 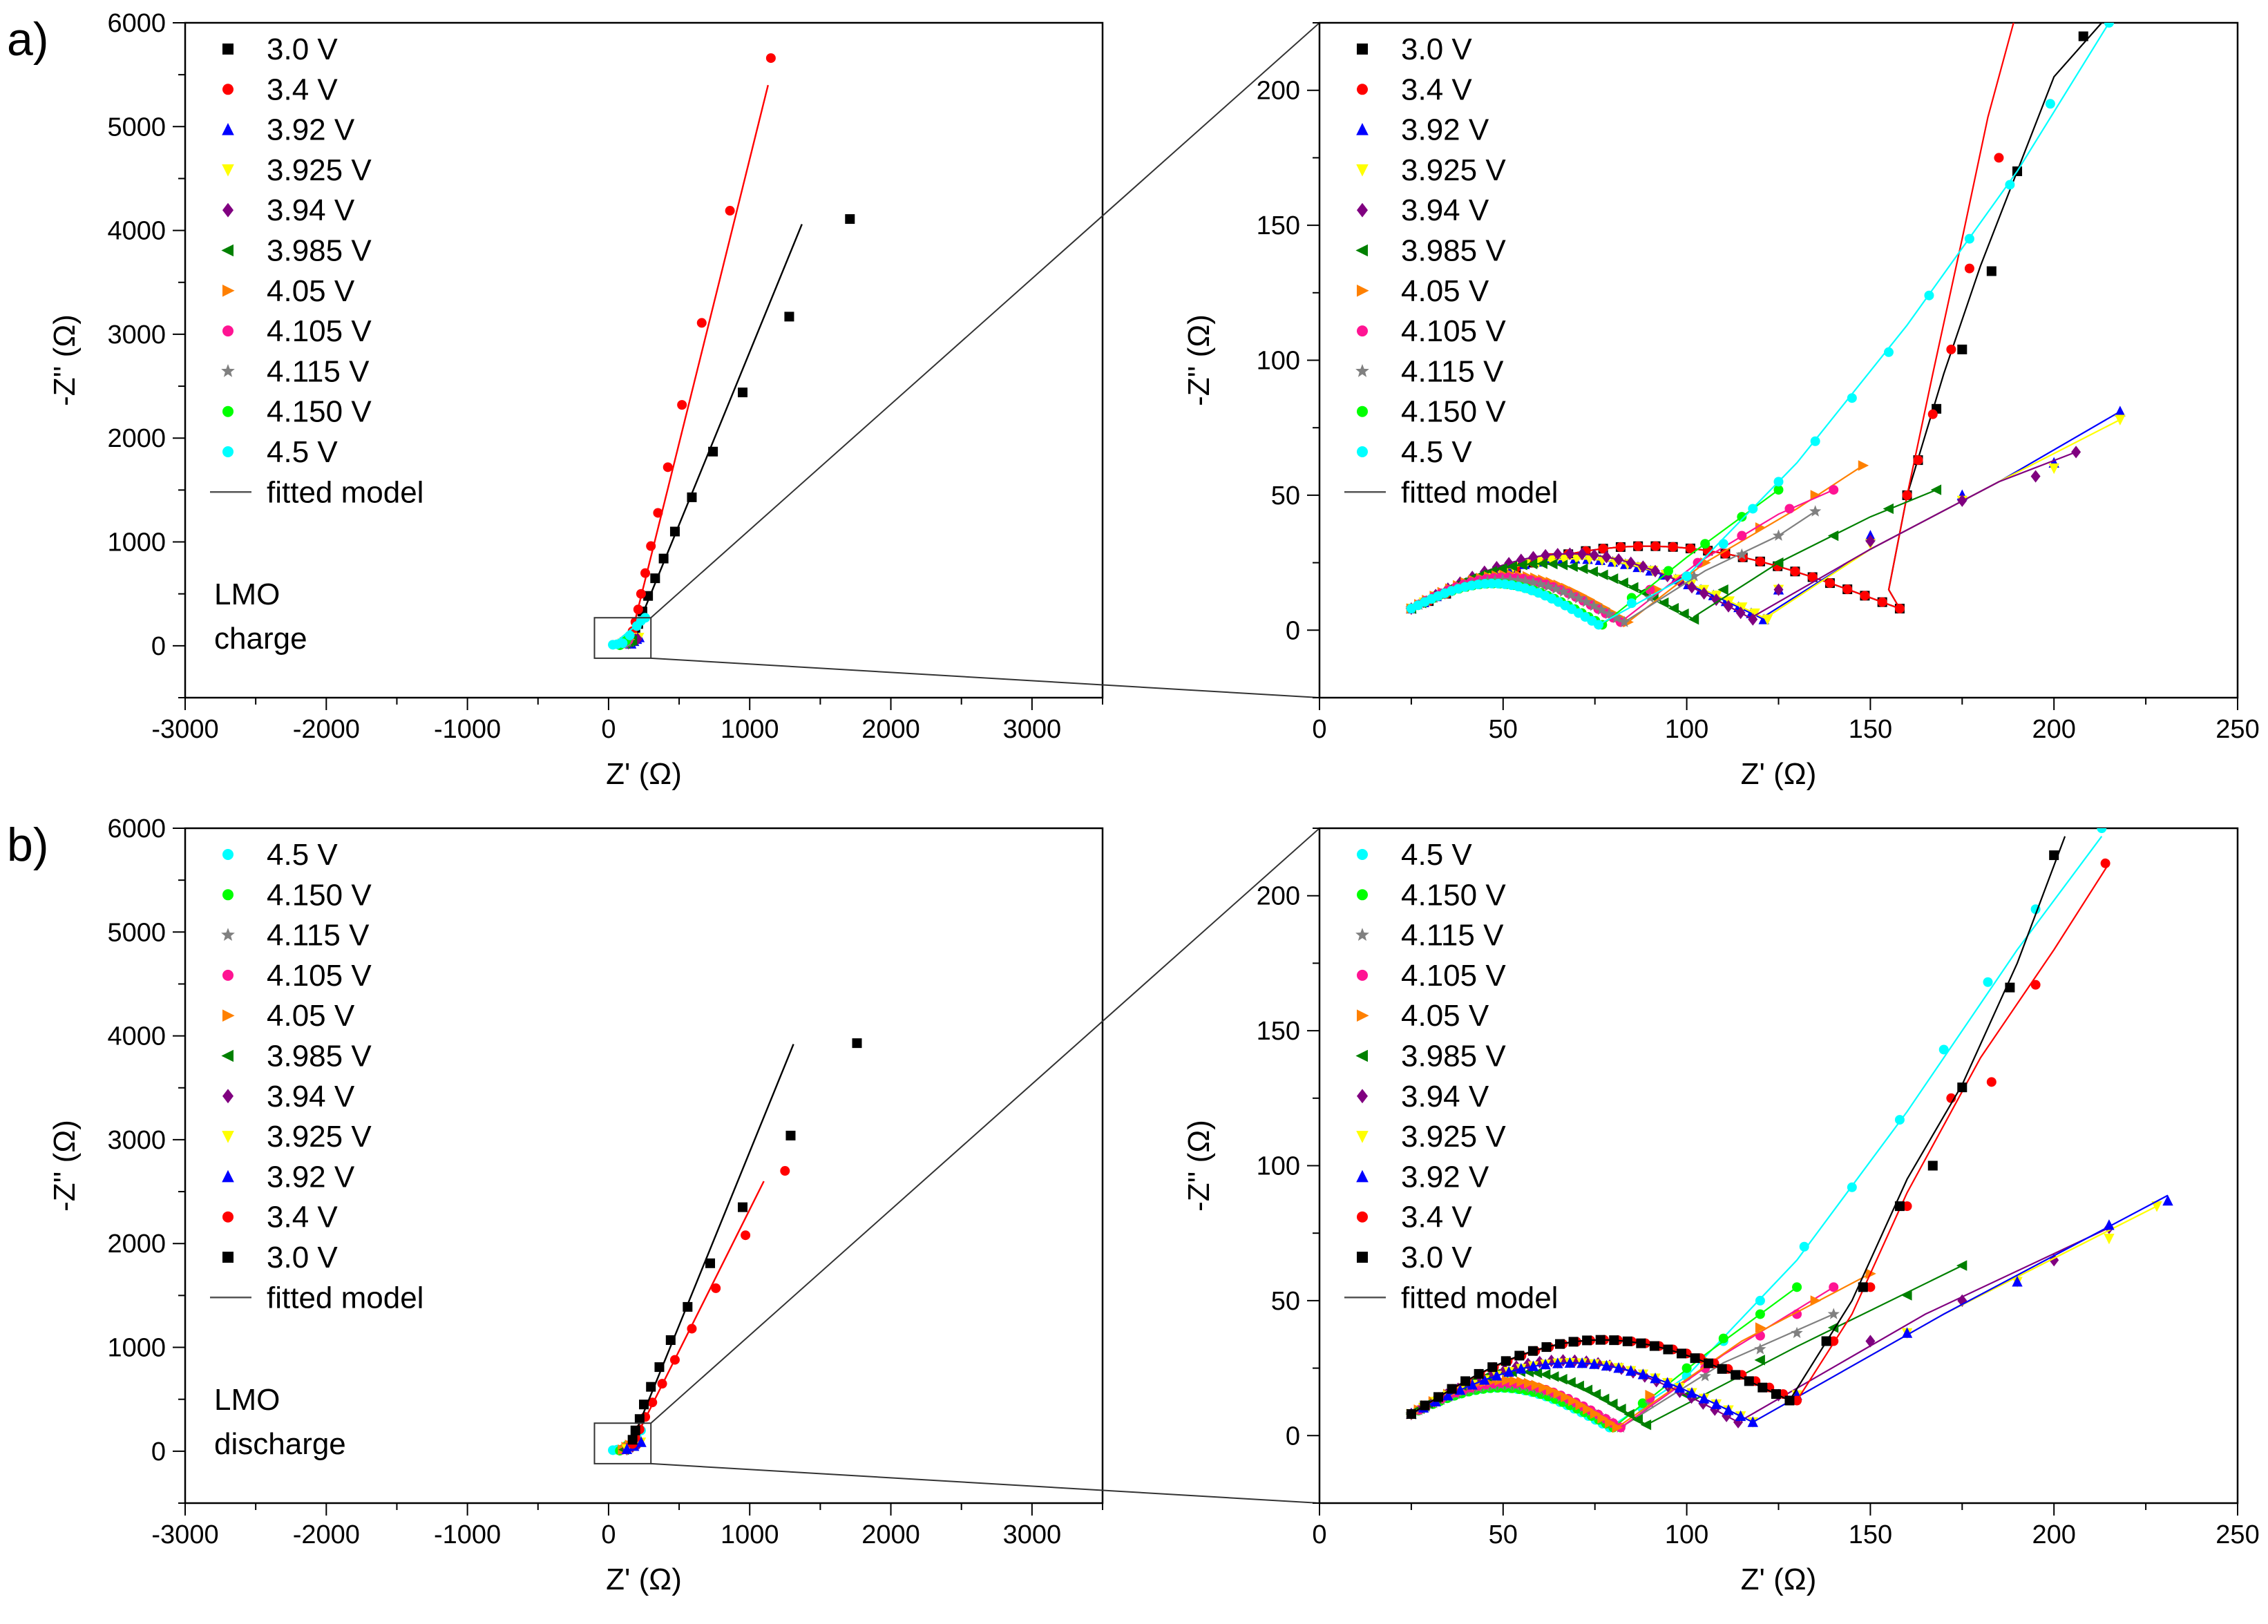 I want to click on legend-label: 3.4 V, so click(x=1436, y=89).